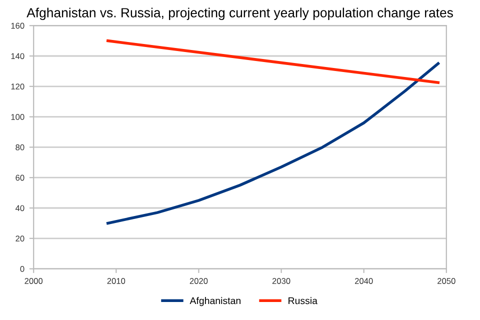  I want to click on y-tick-label: 80, so click(20, 147).